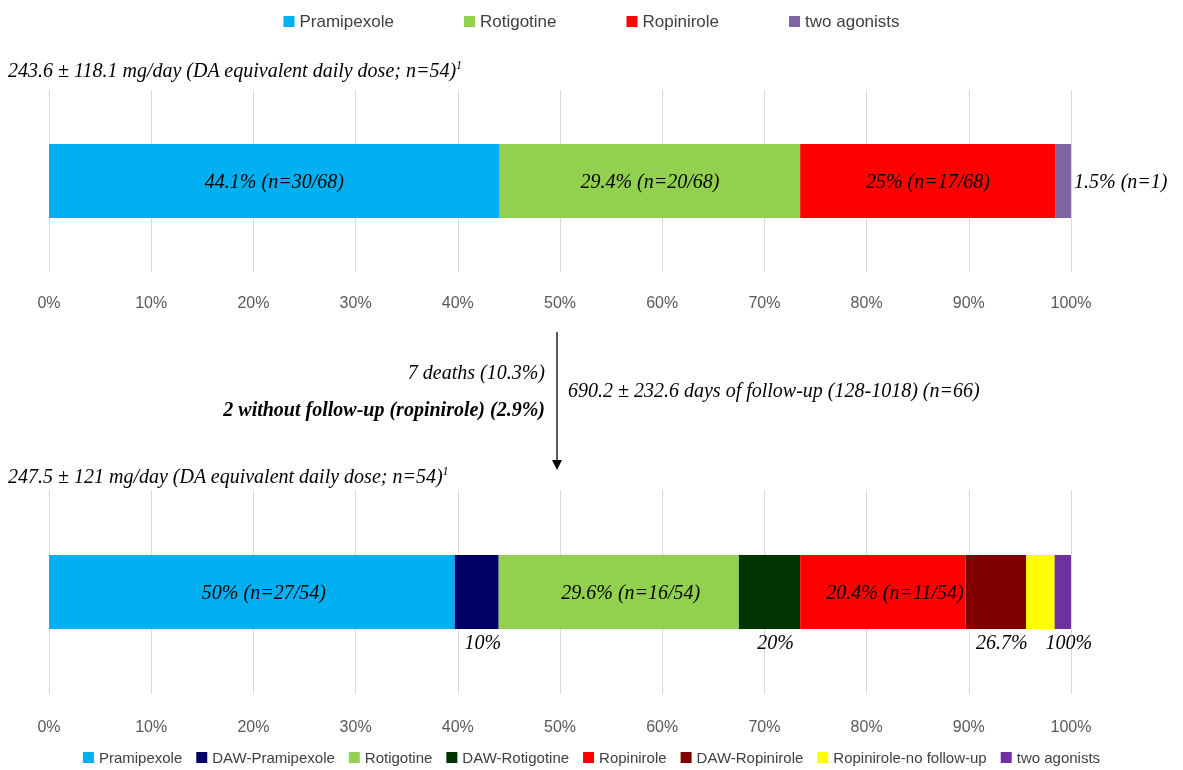  What do you see at coordinates (384, 409) in the screenshot?
I see `text: 2 without follow-up (ropinirole) (2.9%)` at bounding box center [384, 409].